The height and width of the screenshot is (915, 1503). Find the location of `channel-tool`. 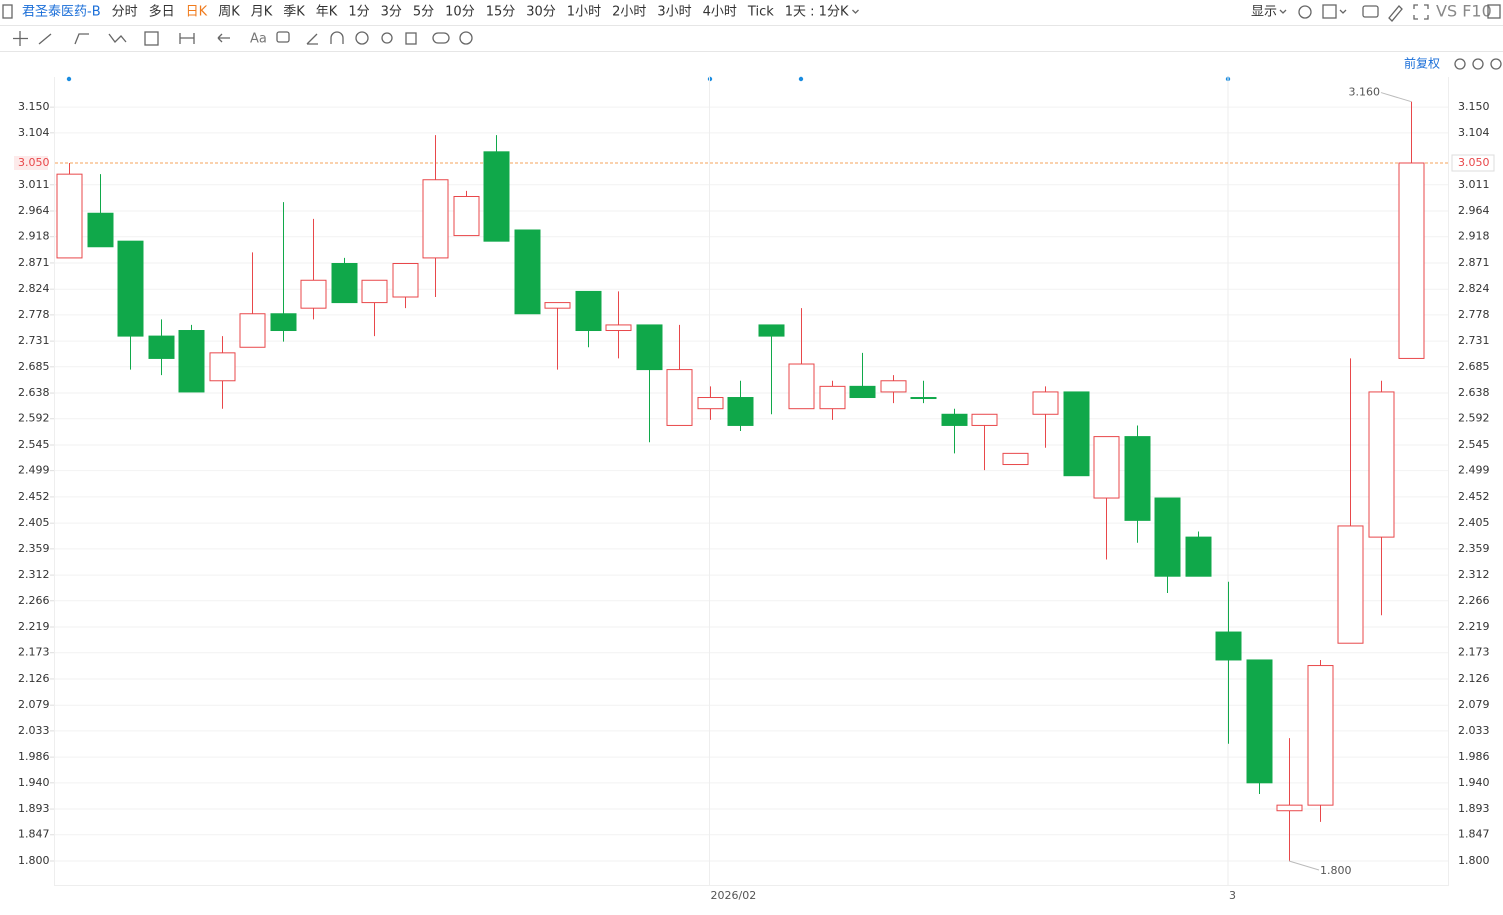

channel-tool is located at coordinates (81, 39).